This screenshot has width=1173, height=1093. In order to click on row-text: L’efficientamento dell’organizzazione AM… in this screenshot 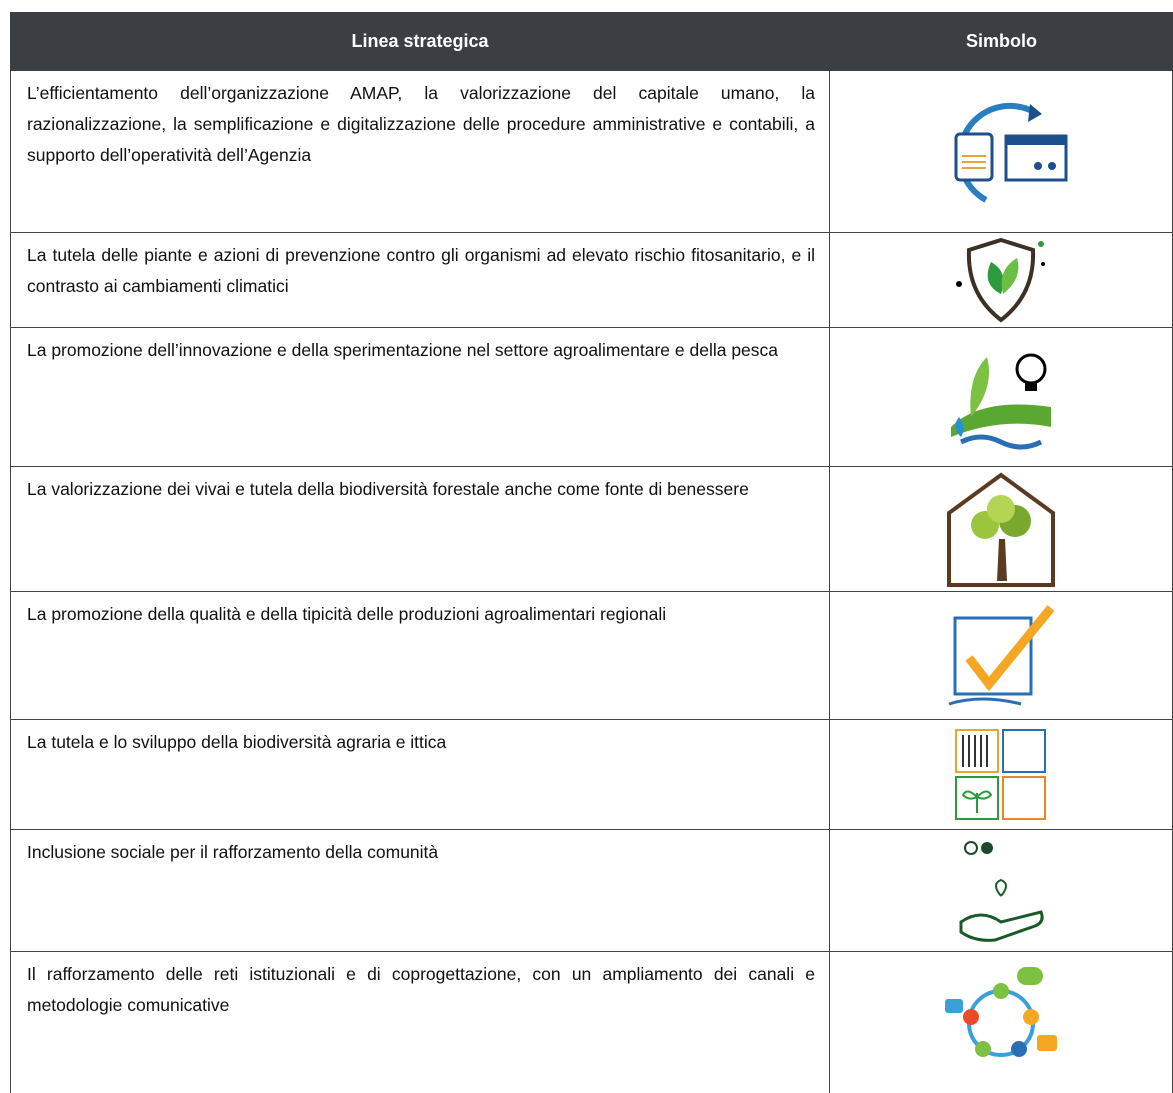, I will do `click(420, 152)`.